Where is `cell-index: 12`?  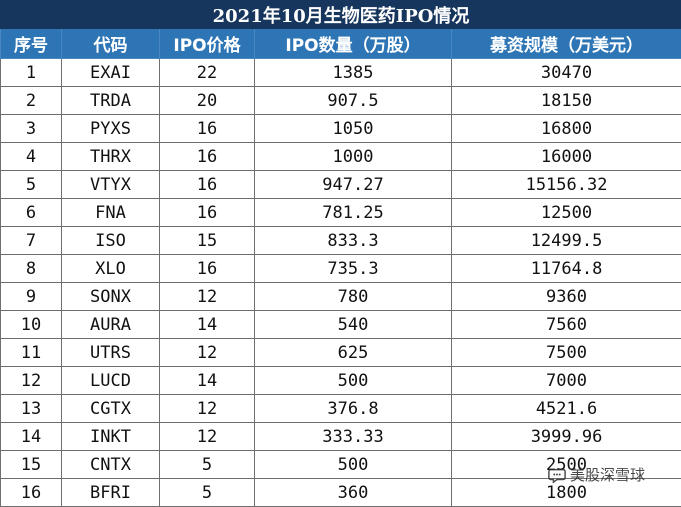
cell-index: 12 is located at coordinates (31, 381).